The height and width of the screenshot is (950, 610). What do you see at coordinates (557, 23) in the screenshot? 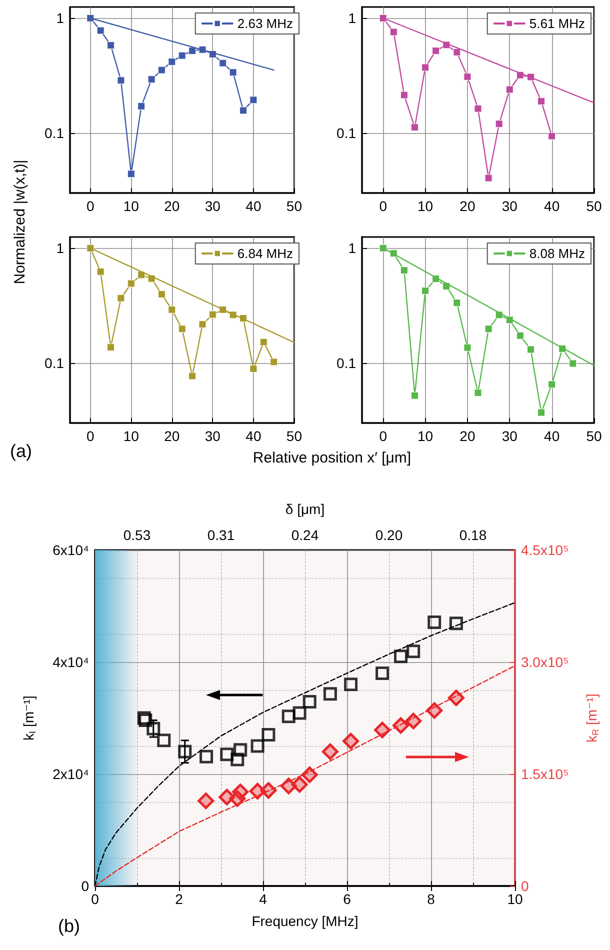
I see `legend-label: 5.61 MHz` at bounding box center [557, 23].